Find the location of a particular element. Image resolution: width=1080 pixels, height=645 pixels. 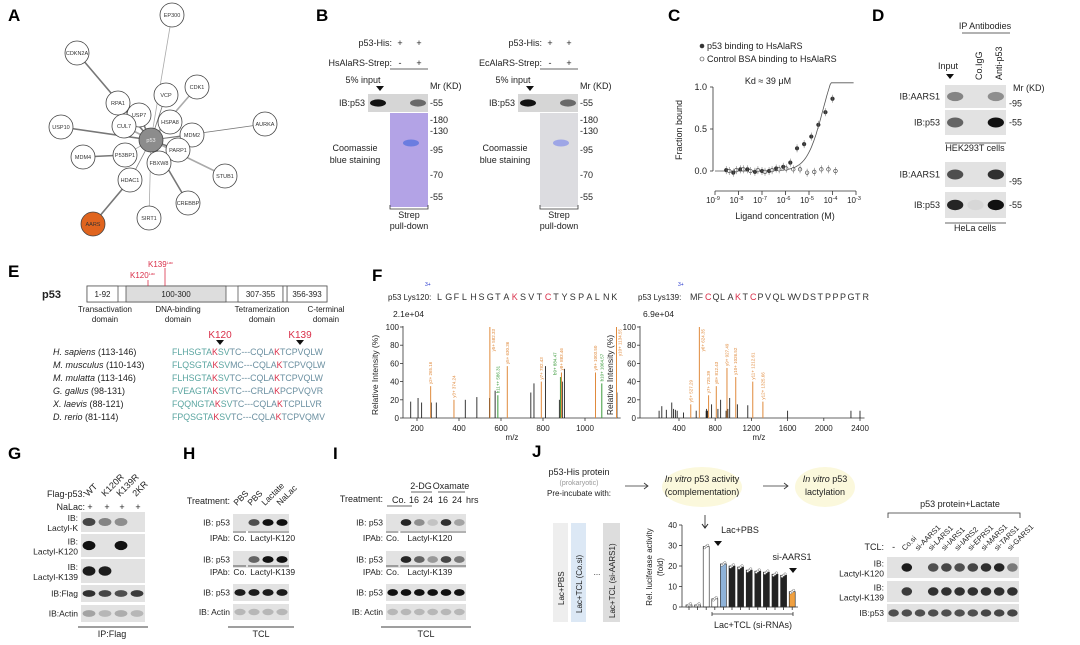

lane-label: Anti-p53 is located at coordinates (999, 63).